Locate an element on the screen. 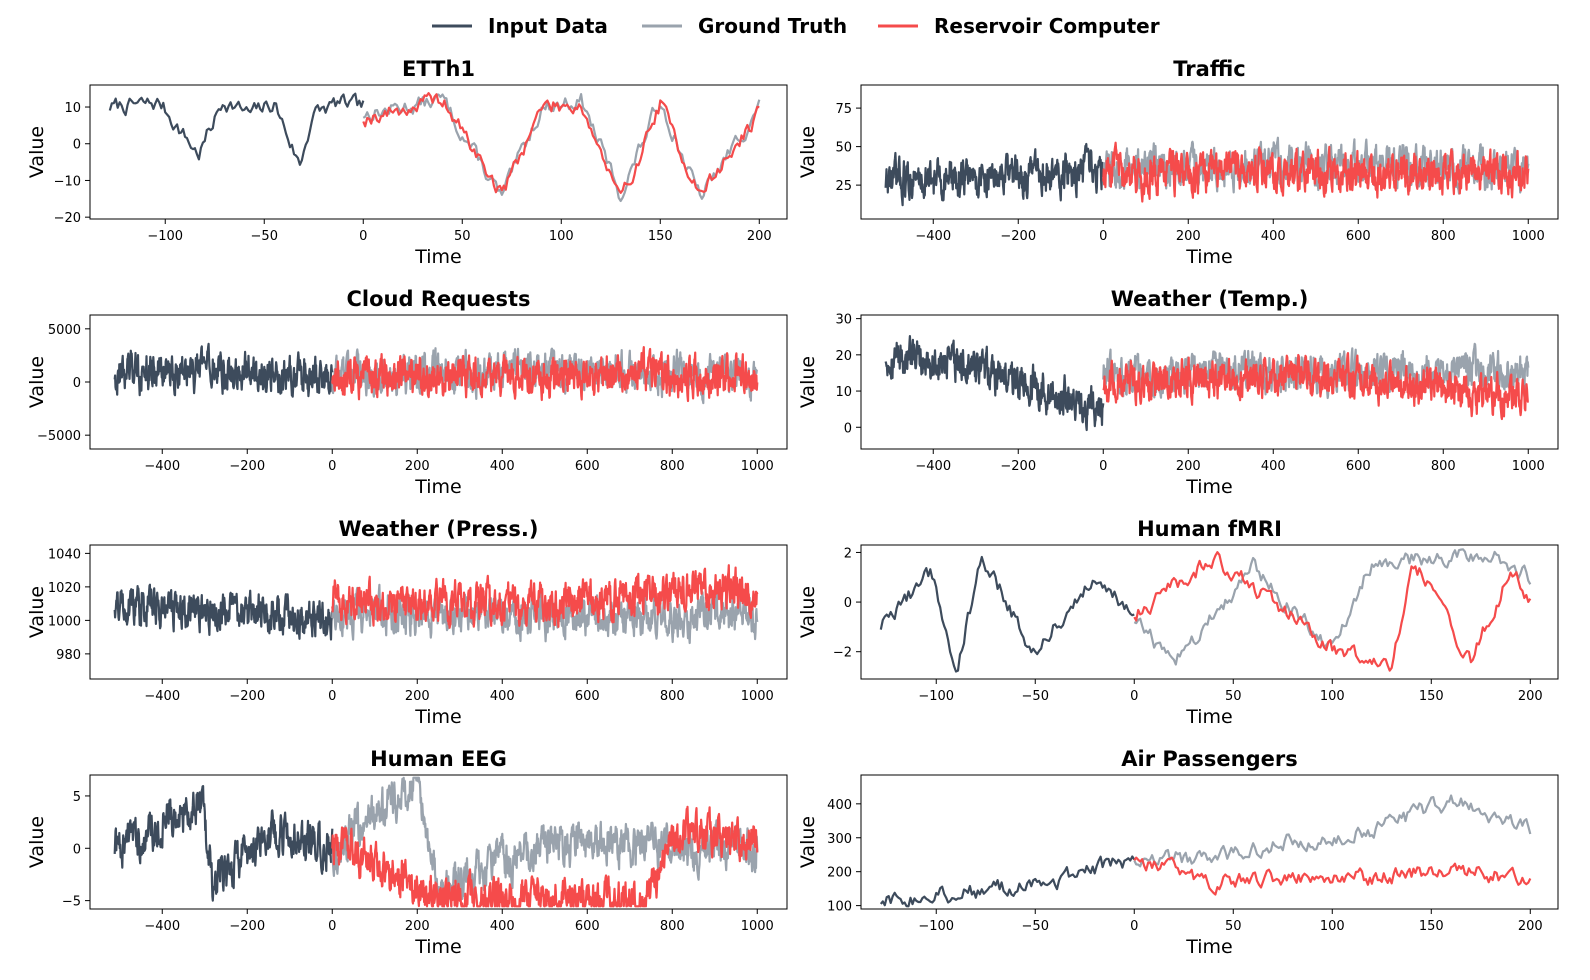 The width and height of the screenshot is (1590, 980). chart-title: Cloud Requests is located at coordinates (438, 299).